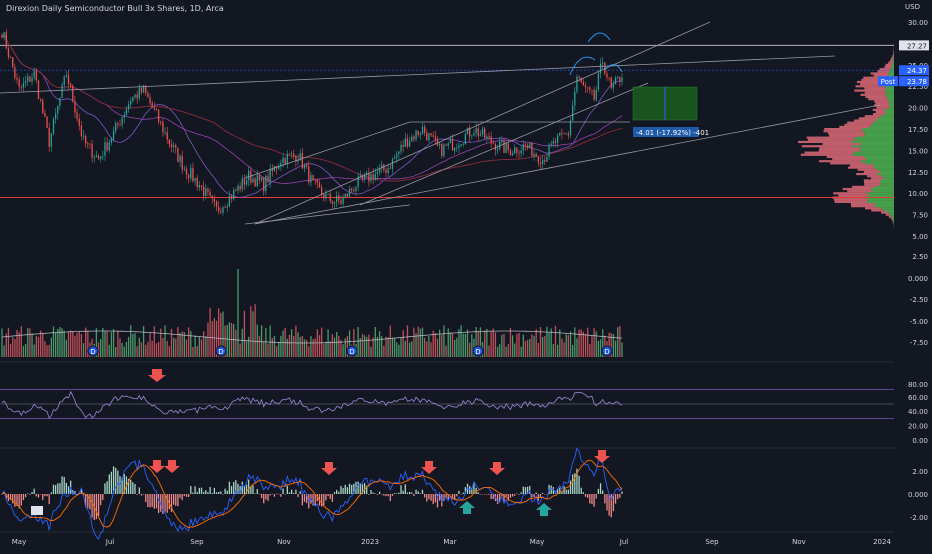 This screenshot has height=554, width=932. I want to click on interval-label: 1D, so click(195, 8).